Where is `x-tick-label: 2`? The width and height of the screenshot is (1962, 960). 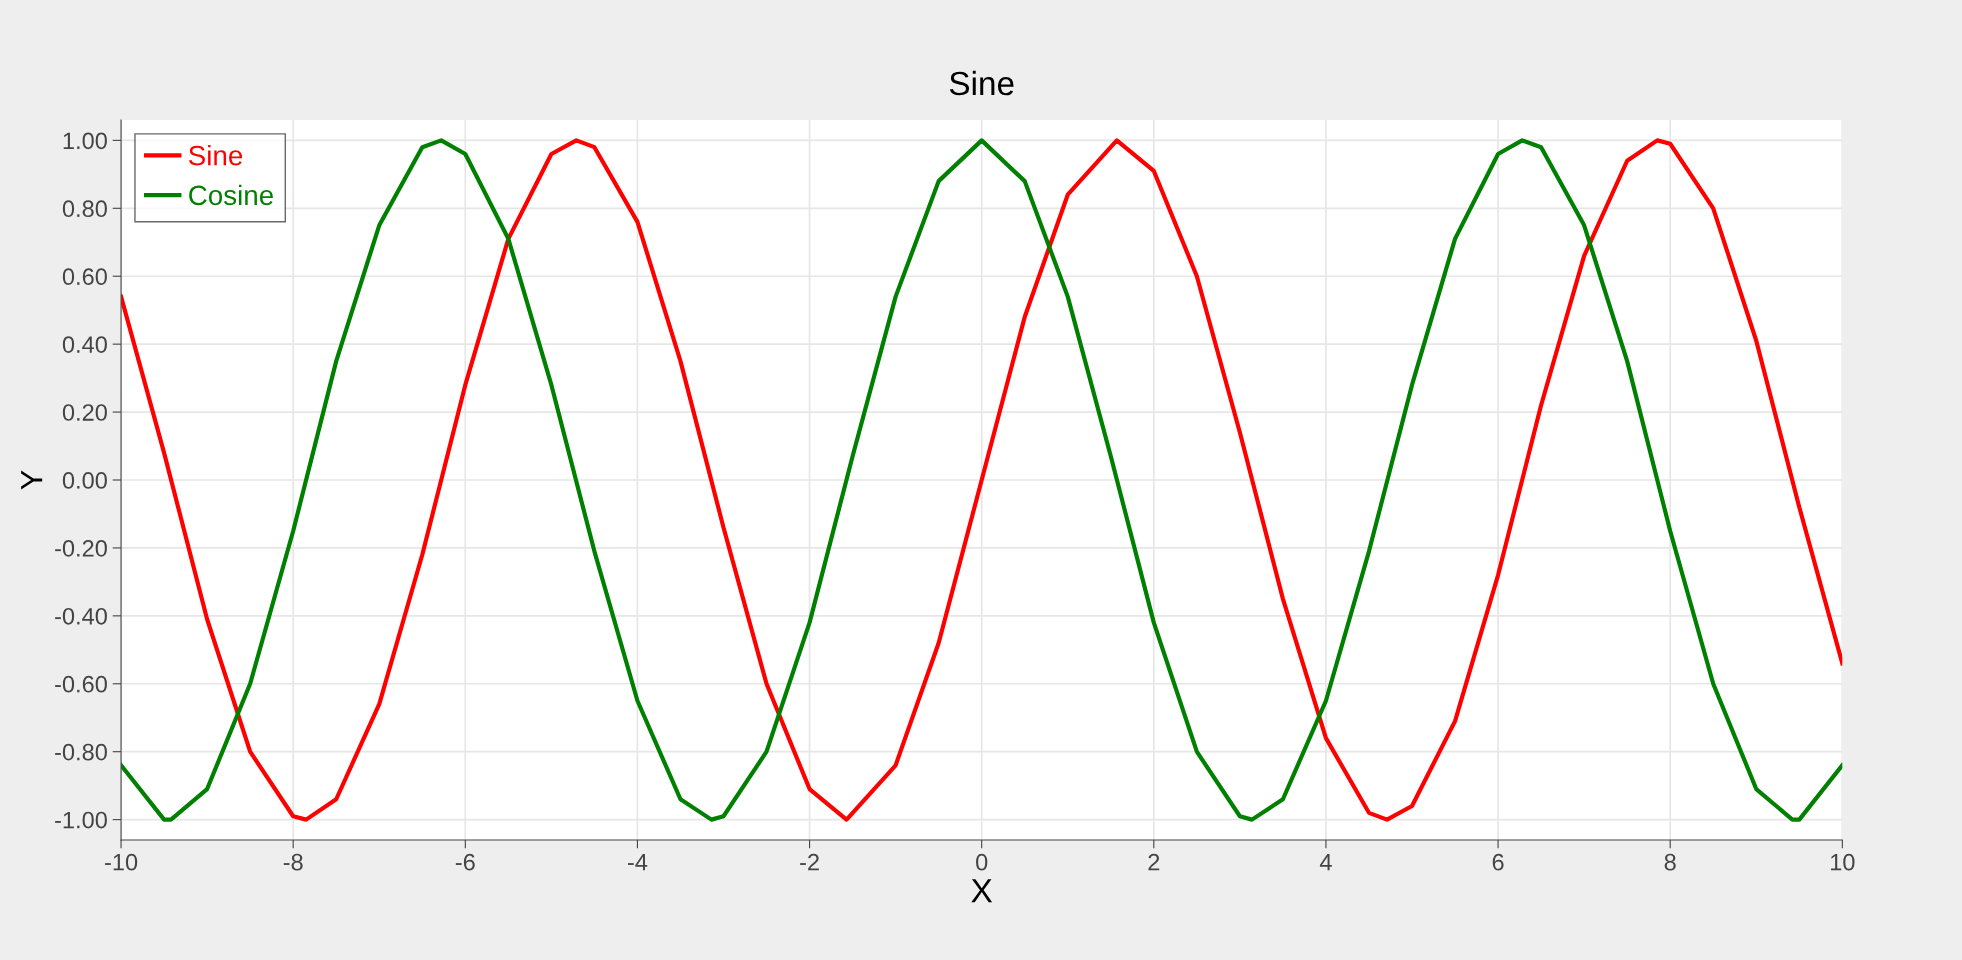
x-tick-label: 2 is located at coordinates (1154, 862).